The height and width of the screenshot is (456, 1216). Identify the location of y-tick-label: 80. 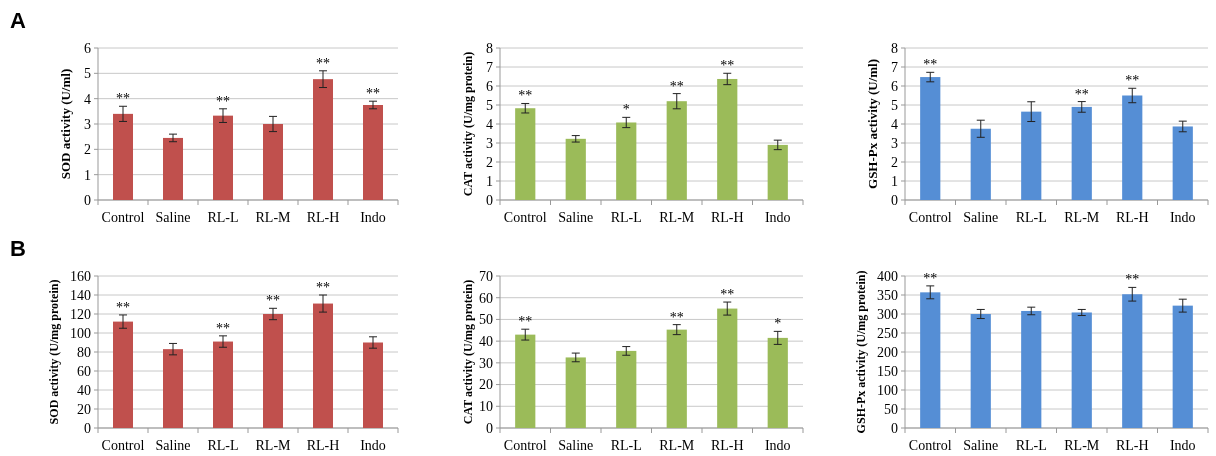
(84, 352).